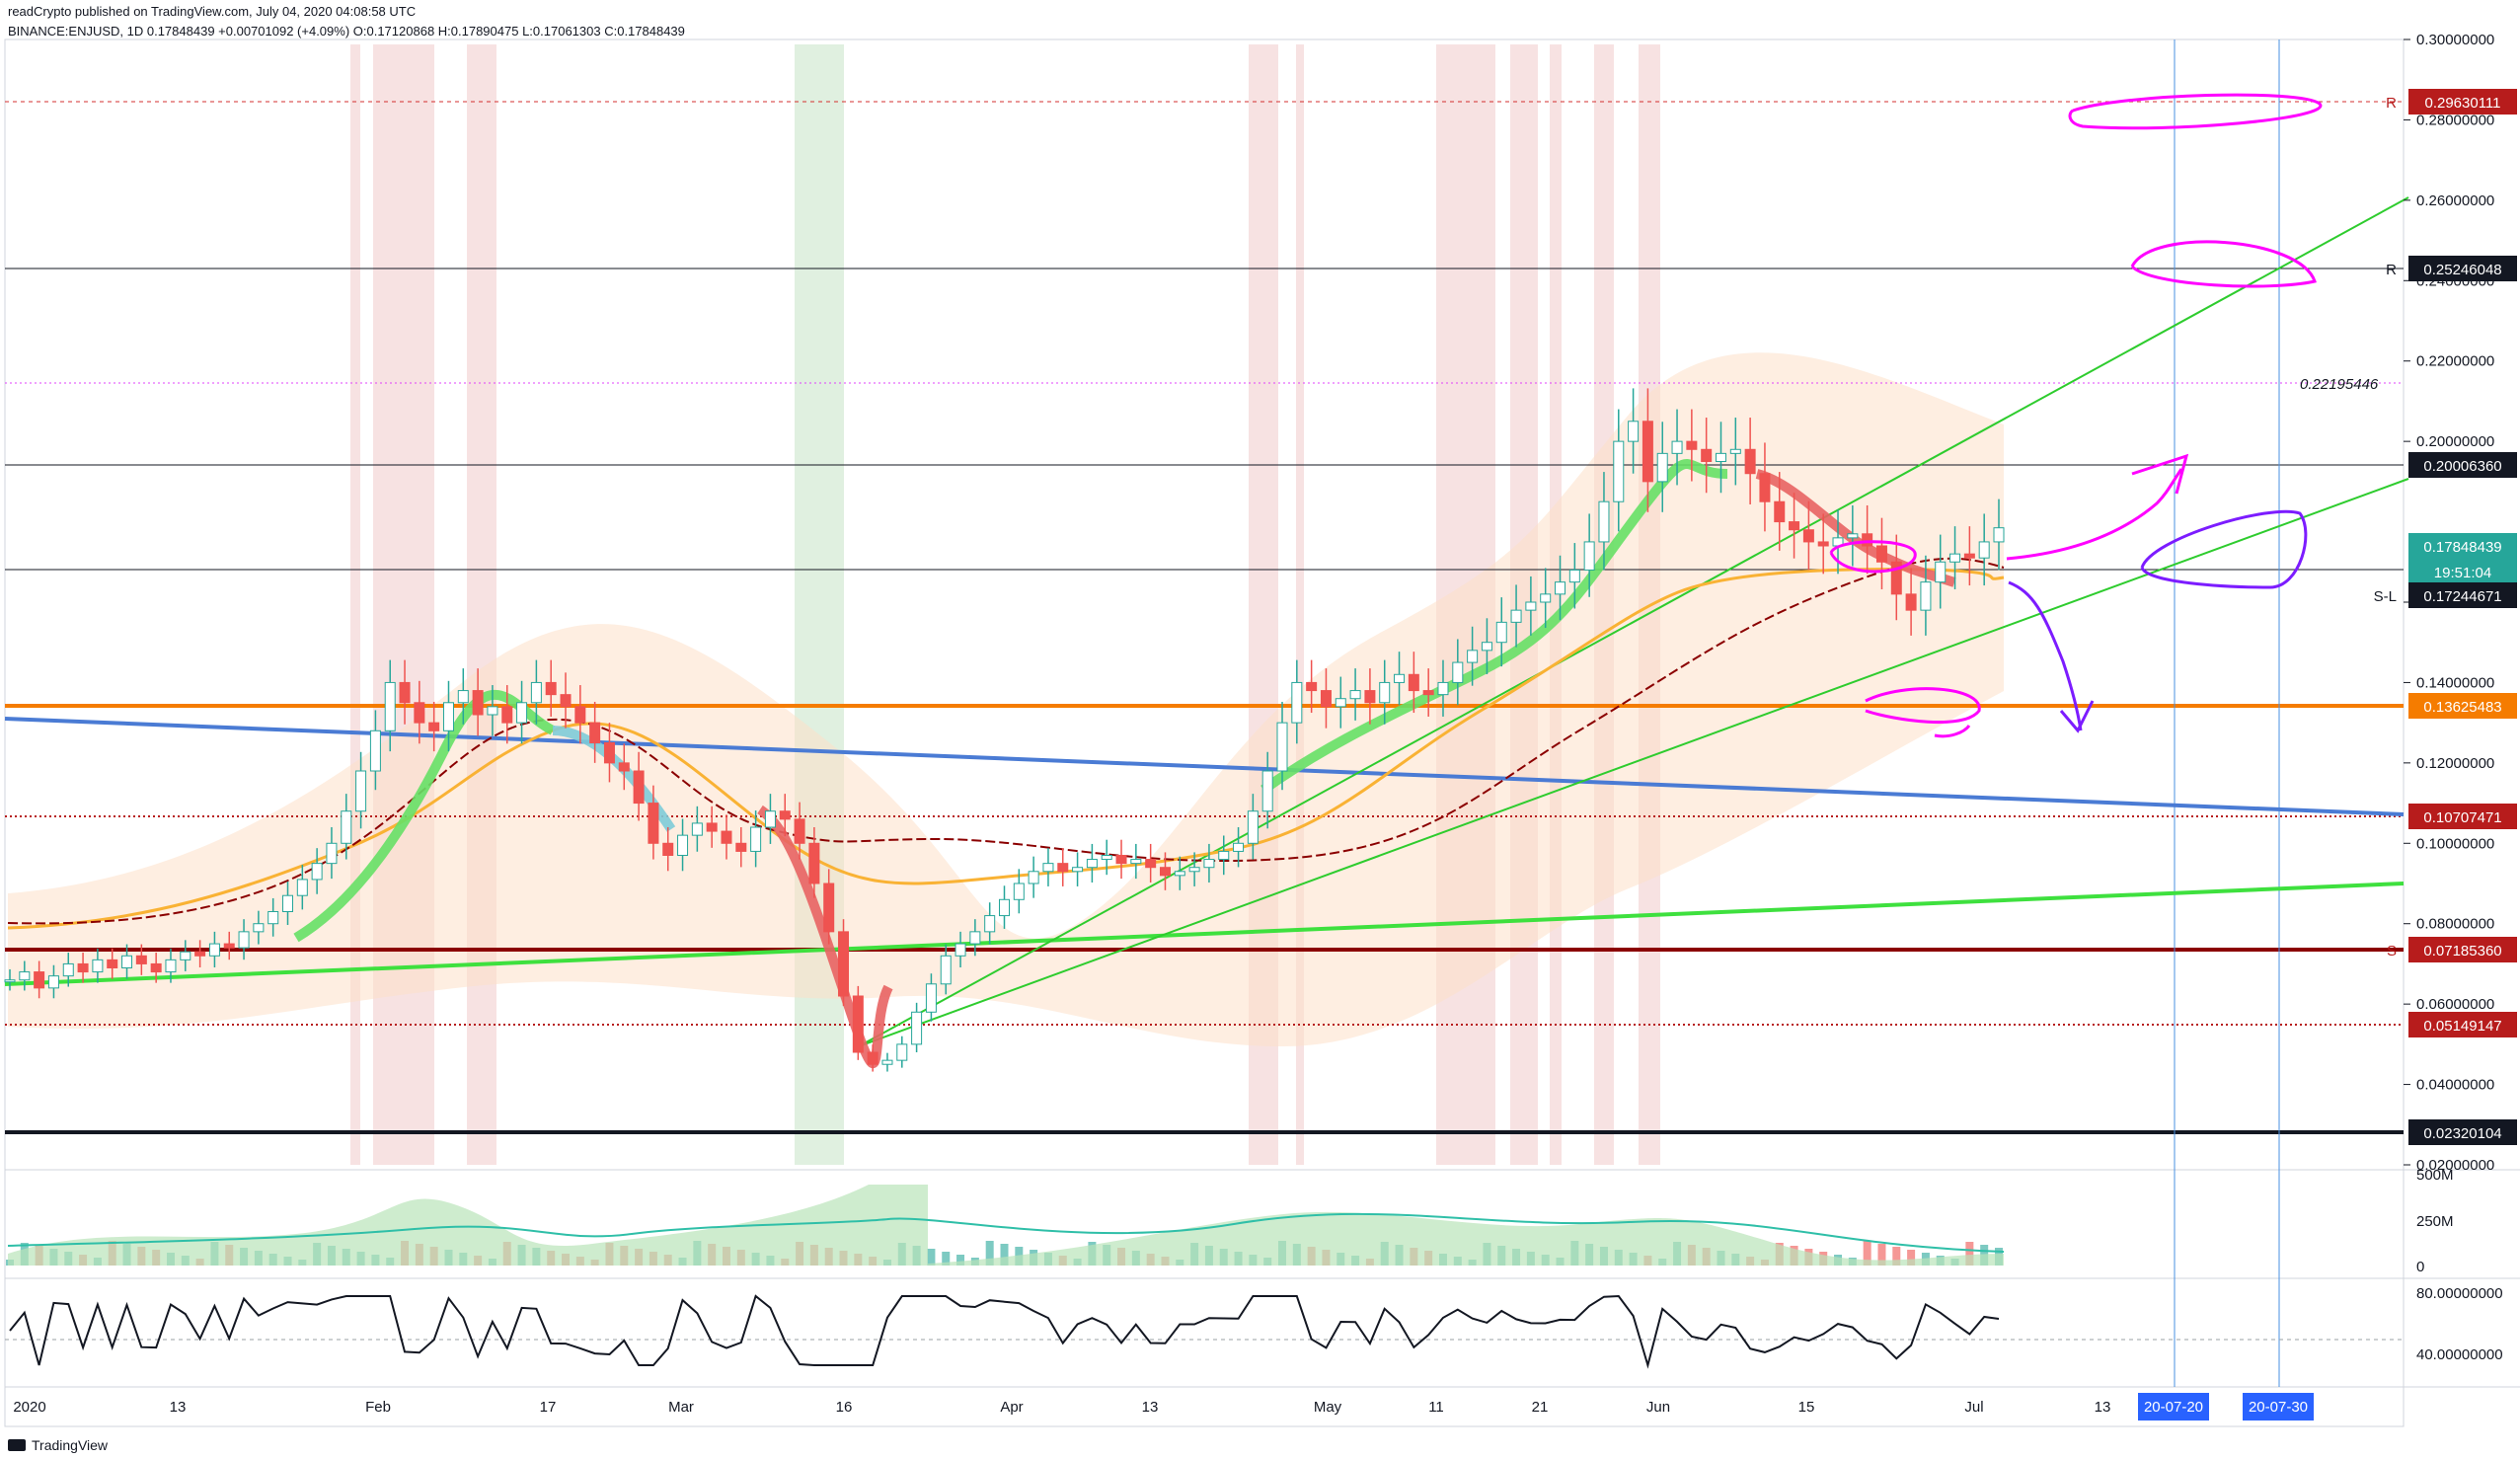 Image resolution: width=2520 pixels, height=1459 pixels. Describe the element at coordinates (1436, 1407) in the screenshot. I see `x-tick-label: 11` at that location.